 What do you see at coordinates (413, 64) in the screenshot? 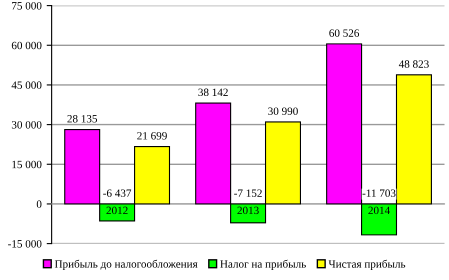
I see `data-label: 48 823` at bounding box center [413, 64].